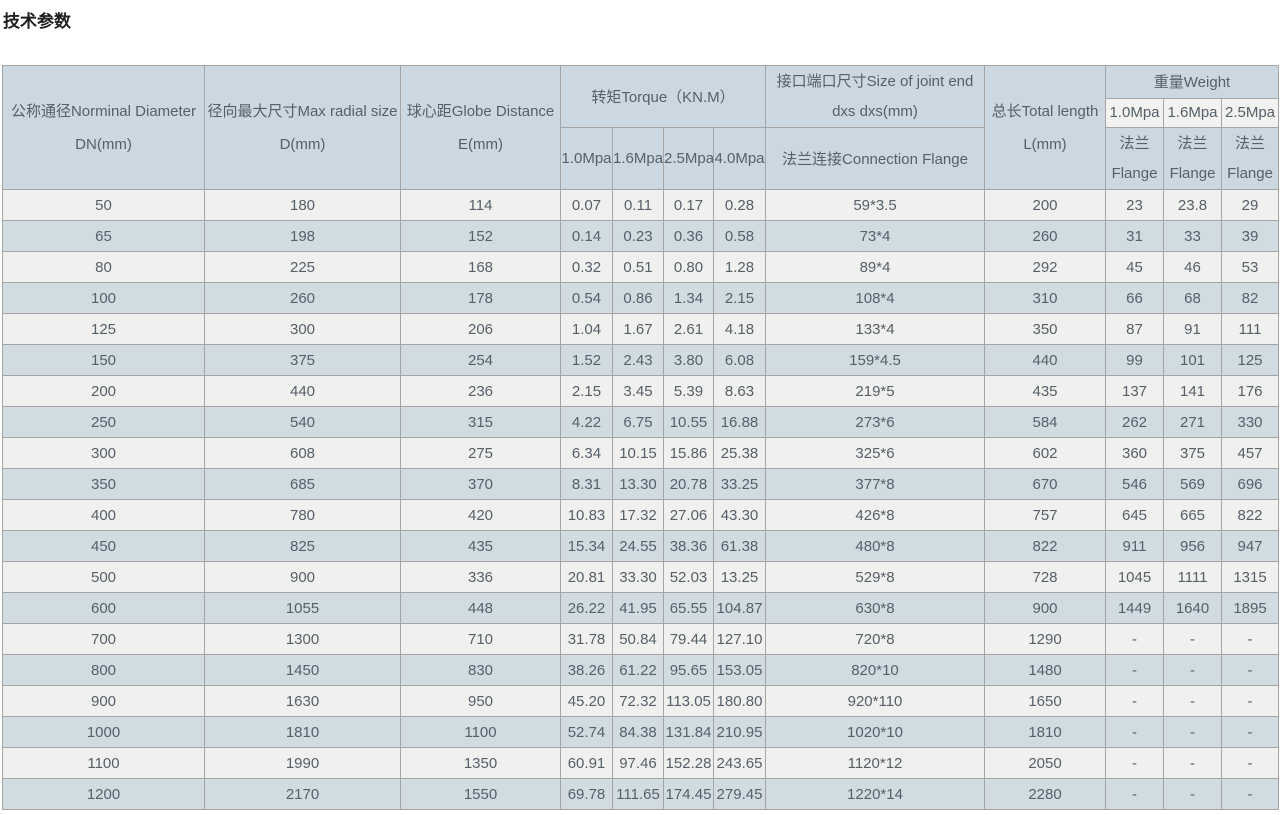  What do you see at coordinates (586, 670) in the screenshot?
I see `table-cell: 38.26` at bounding box center [586, 670].